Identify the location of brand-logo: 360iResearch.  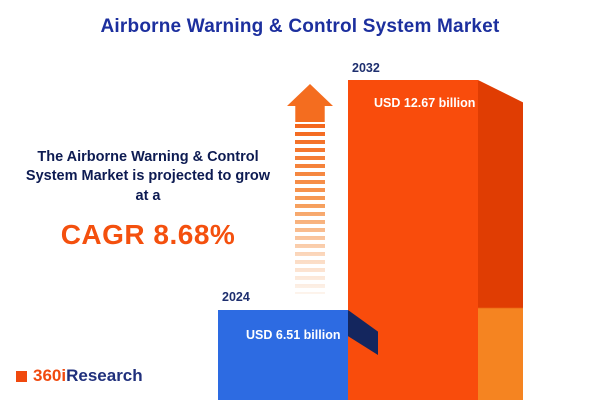
(79, 376).